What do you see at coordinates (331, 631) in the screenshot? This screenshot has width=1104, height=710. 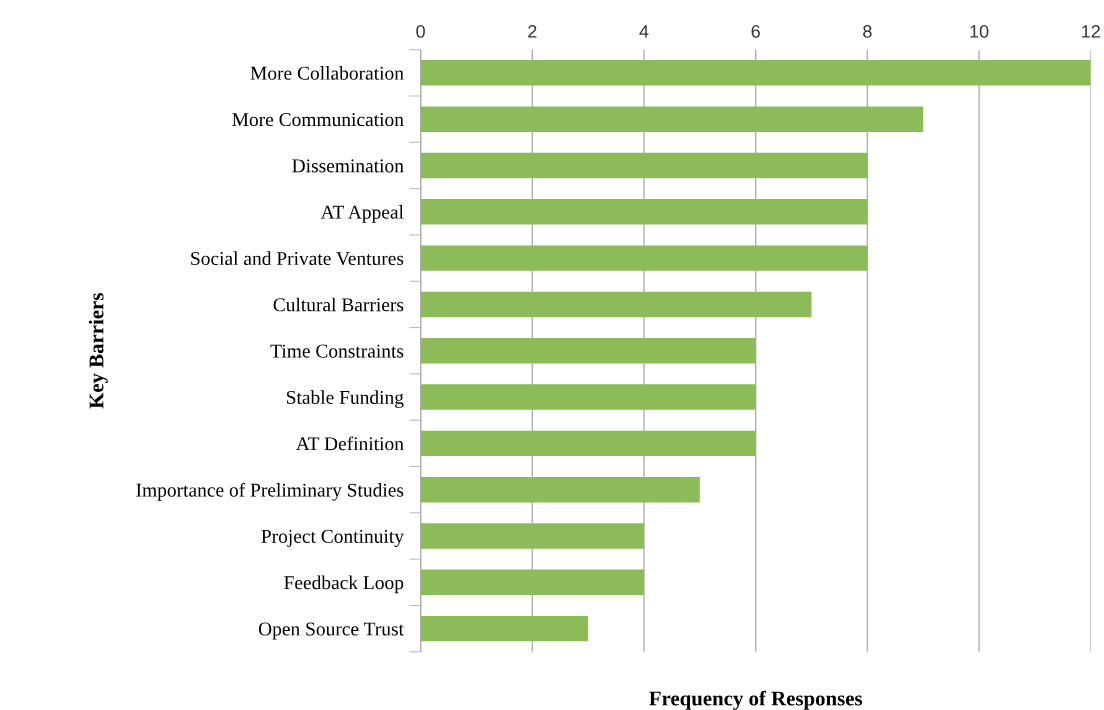 I see `y-tick-label: Open Source Trust` at bounding box center [331, 631].